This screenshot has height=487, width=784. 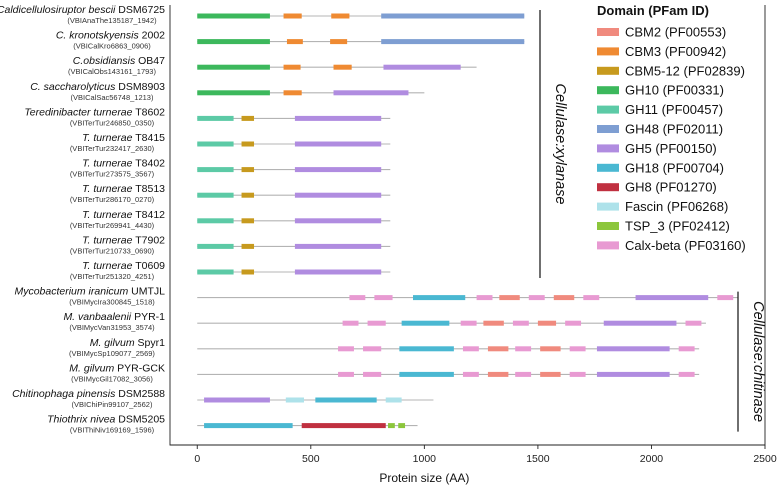 I want to click on legend-item: GH5 (PF00150), so click(x=657, y=148).